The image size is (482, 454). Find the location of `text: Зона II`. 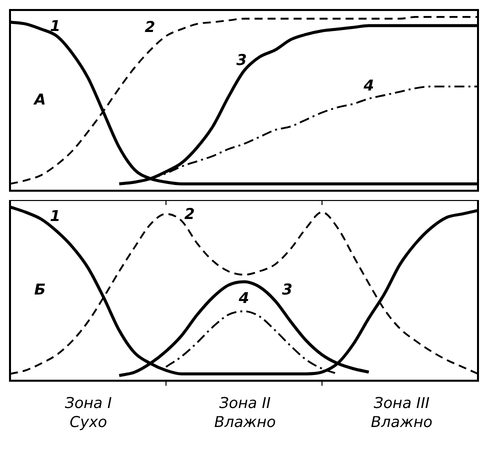

text: Зона II is located at coordinates (245, 403).